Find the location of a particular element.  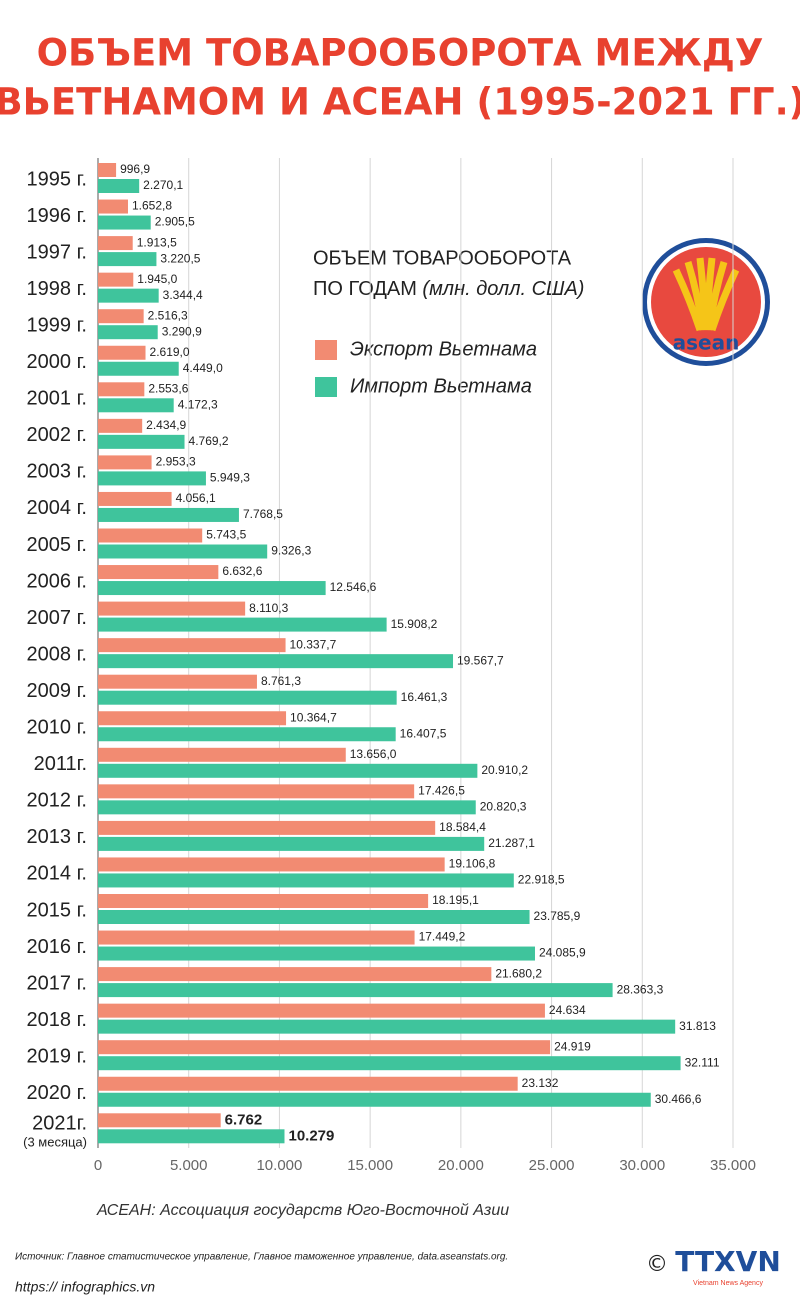

value-label: 21.287,1 is located at coordinates (511, 843).